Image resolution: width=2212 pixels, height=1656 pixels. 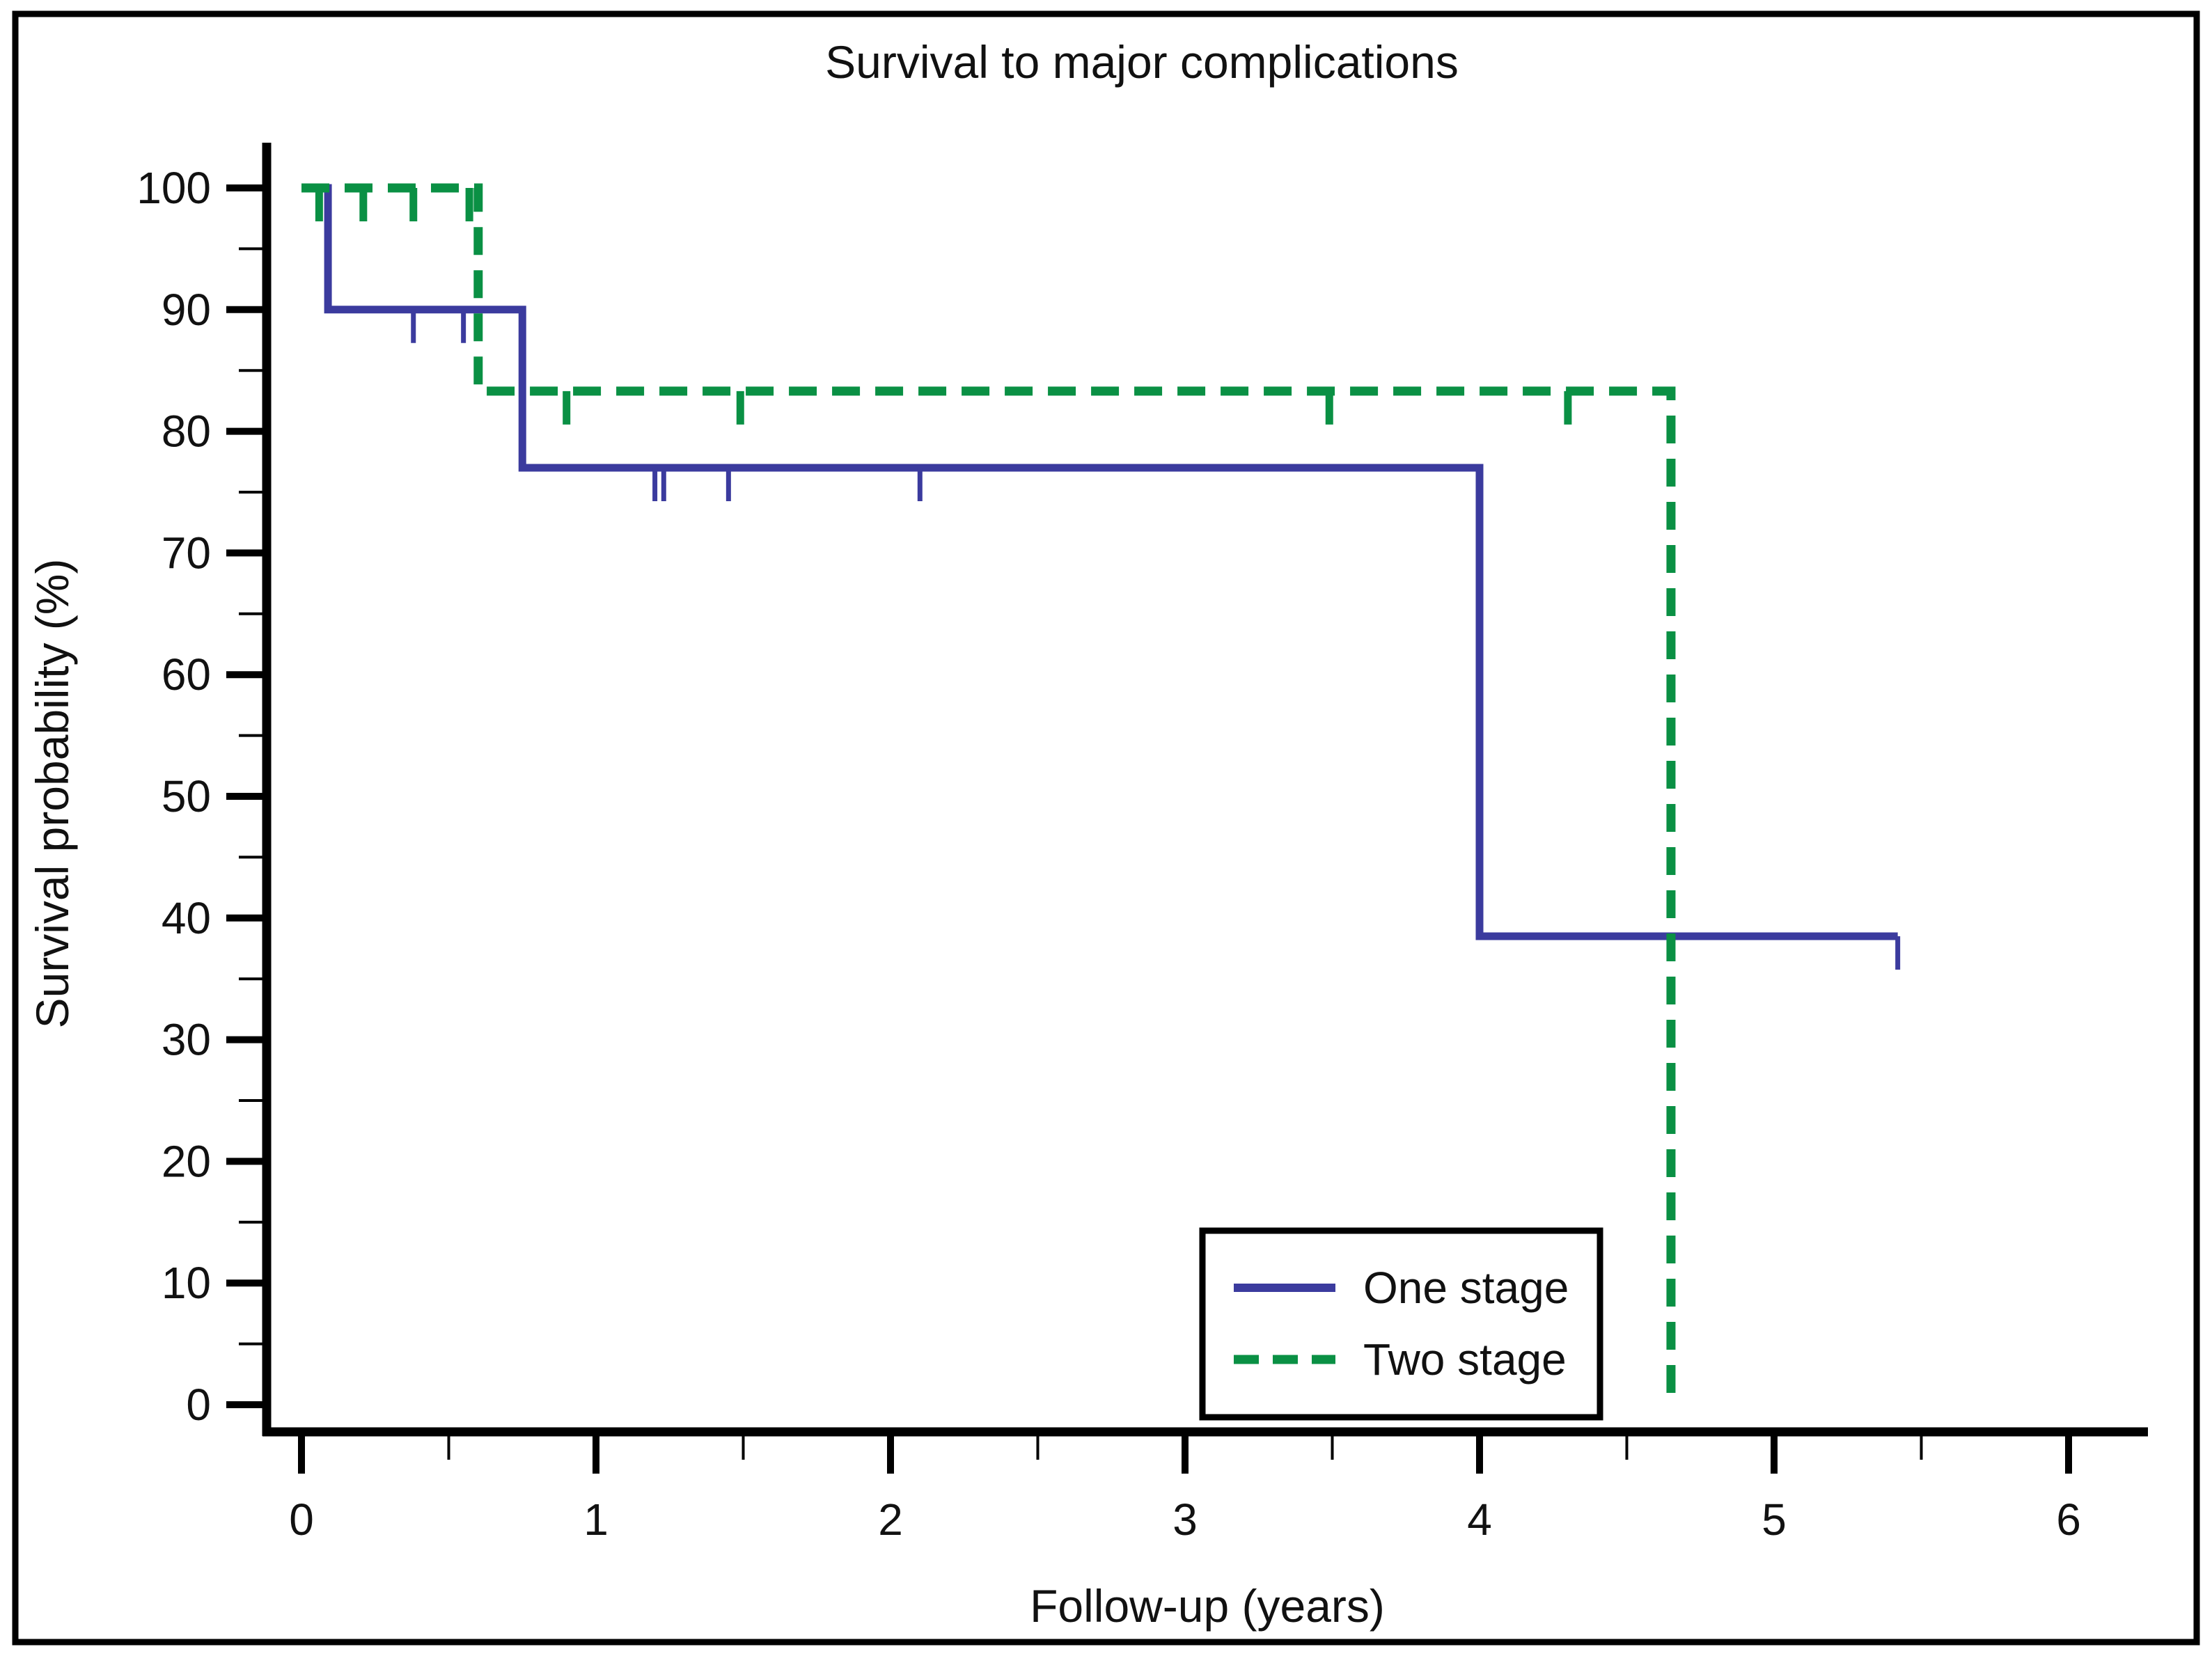 I want to click on y-tick-label: 70, so click(x=187, y=553).